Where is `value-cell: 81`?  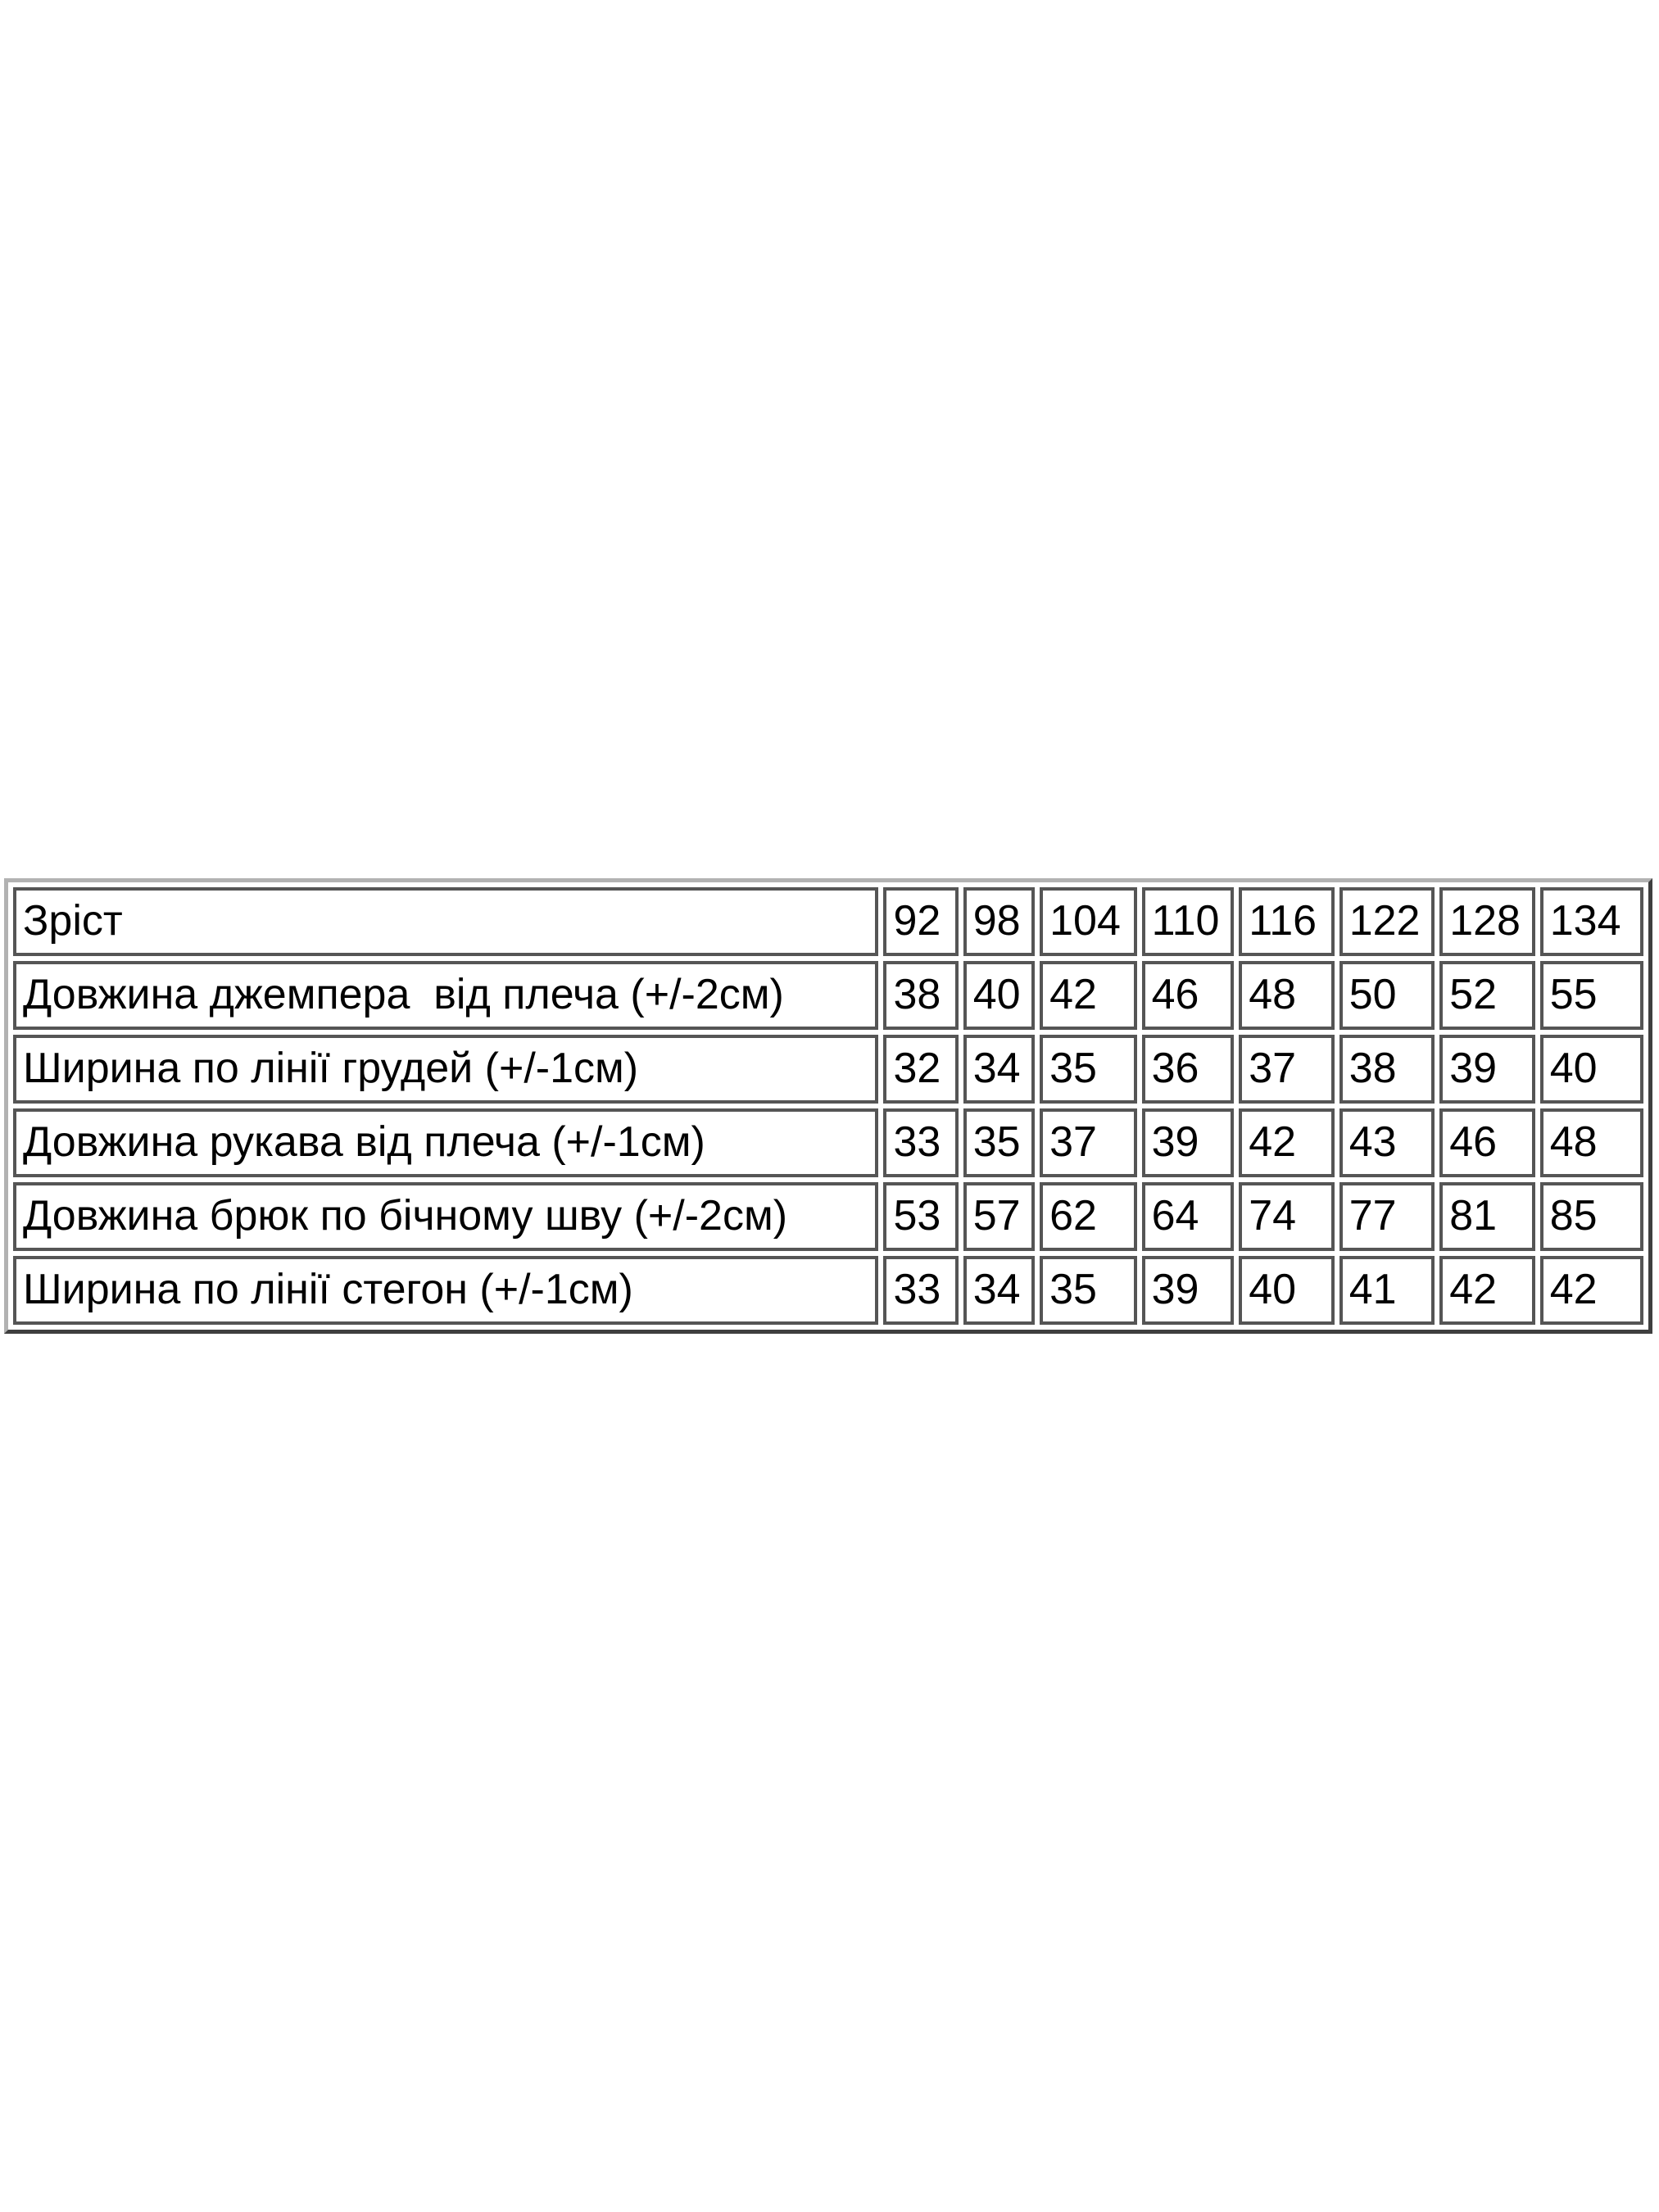
value-cell: 81 is located at coordinates (1487, 1216).